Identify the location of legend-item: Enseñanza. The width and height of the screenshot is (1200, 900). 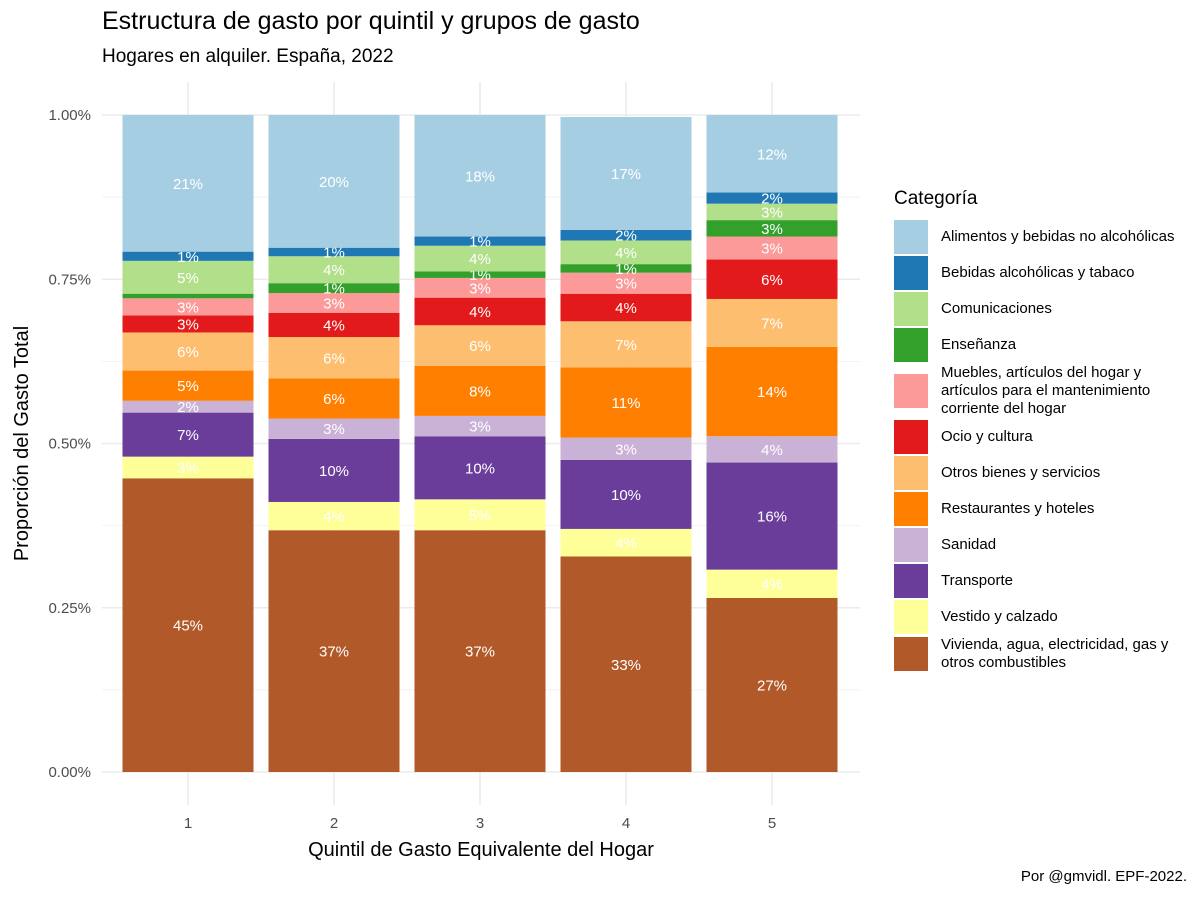
(1044, 345).